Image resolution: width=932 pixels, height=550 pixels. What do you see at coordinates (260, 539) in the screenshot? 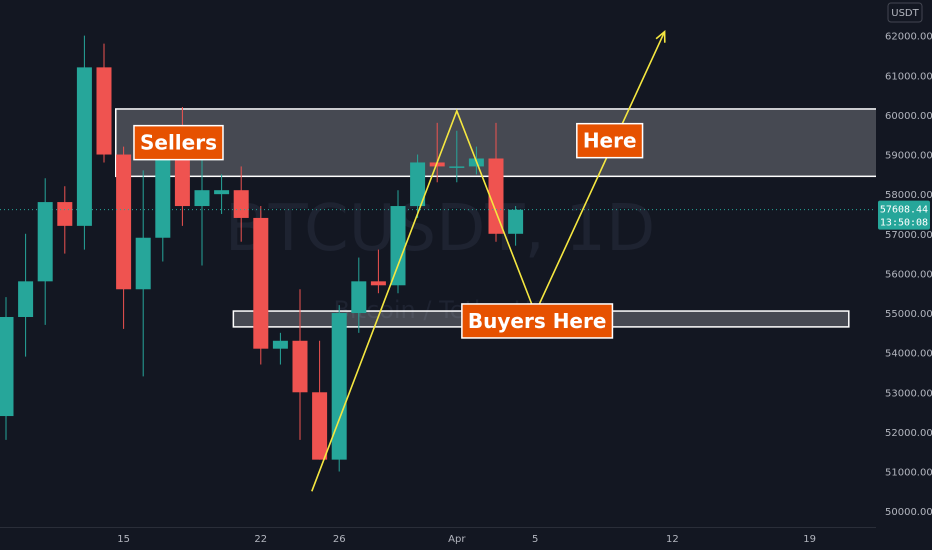
I see `x-tick-label: 22` at bounding box center [260, 539].